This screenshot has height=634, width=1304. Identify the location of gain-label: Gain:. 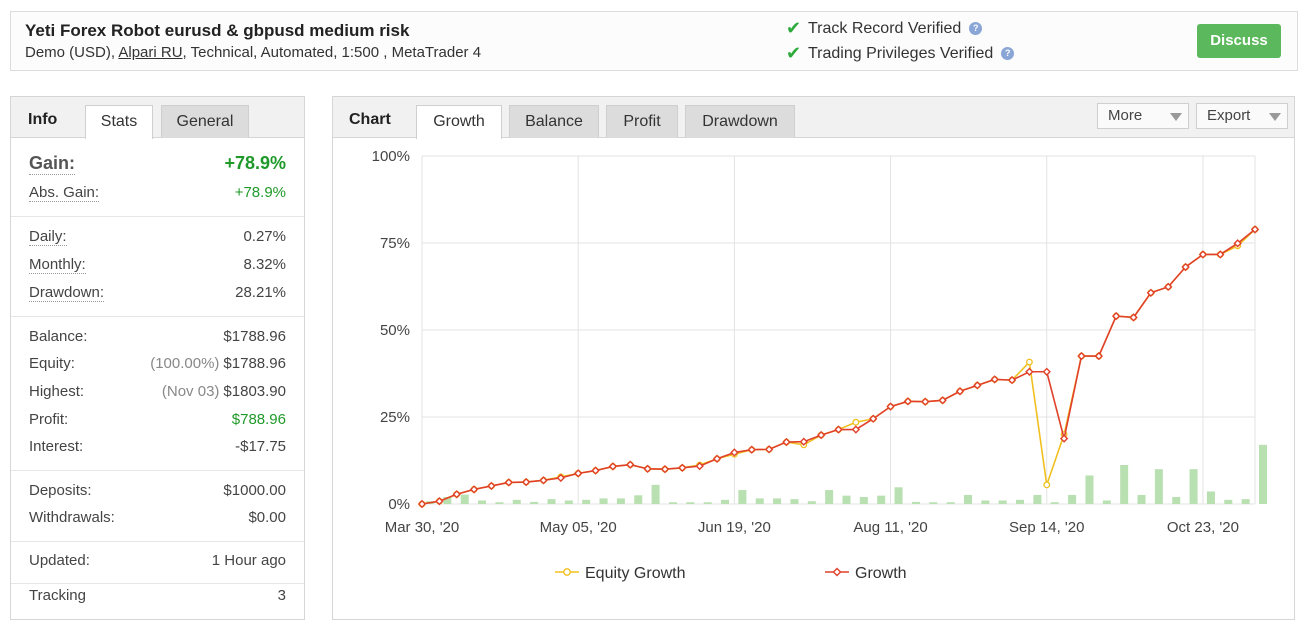
(52, 164).